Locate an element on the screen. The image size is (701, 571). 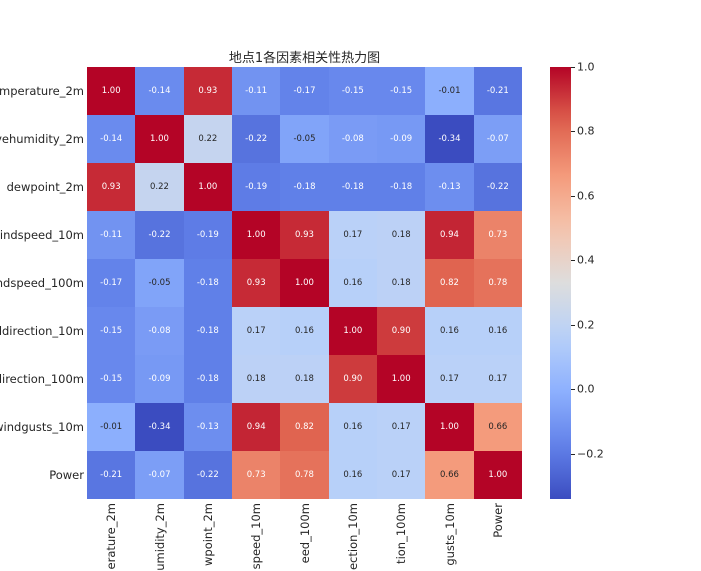
x-tick-label: erature_2m is located at coordinates (111, 536).